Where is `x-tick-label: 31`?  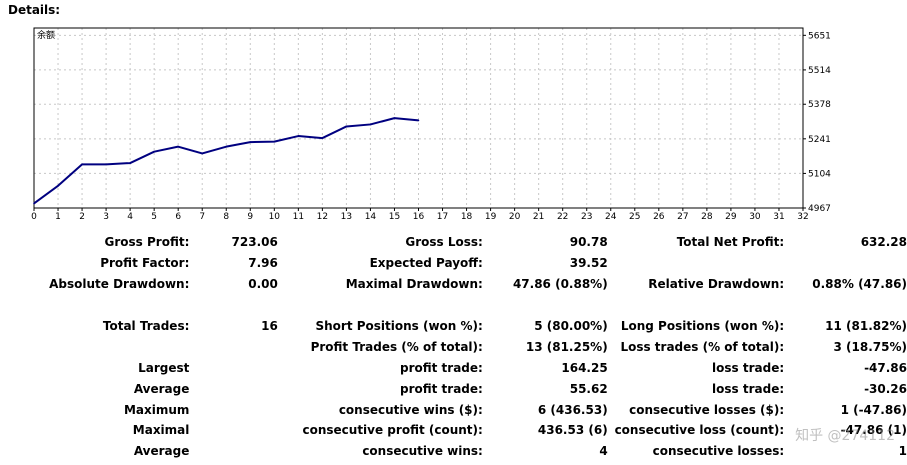 x-tick-label: 31 is located at coordinates (778, 217).